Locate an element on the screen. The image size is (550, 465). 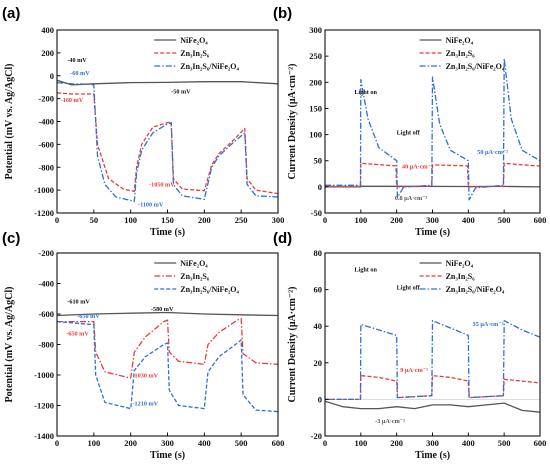
annotation: -1050 mV is located at coordinates (162, 185).